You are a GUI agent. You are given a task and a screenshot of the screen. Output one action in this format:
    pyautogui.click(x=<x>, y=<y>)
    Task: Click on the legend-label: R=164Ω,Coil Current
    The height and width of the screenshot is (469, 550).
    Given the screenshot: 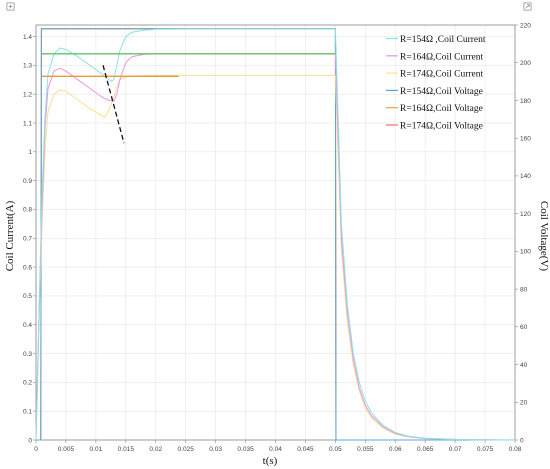 What is the action you would take?
    pyautogui.click(x=441, y=57)
    